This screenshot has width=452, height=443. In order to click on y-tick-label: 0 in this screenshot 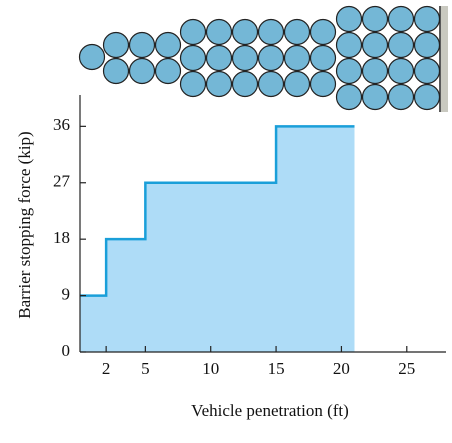, I will do `click(66, 350)`.